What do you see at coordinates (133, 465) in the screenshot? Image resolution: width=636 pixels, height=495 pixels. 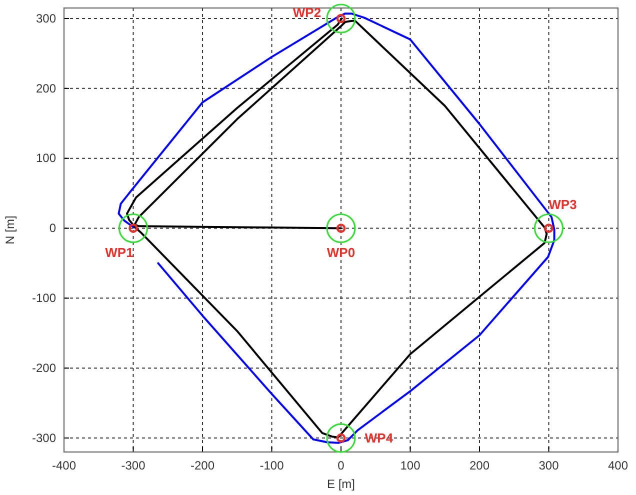 I see `x-tick-label: -300` at bounding box center [133, 465].